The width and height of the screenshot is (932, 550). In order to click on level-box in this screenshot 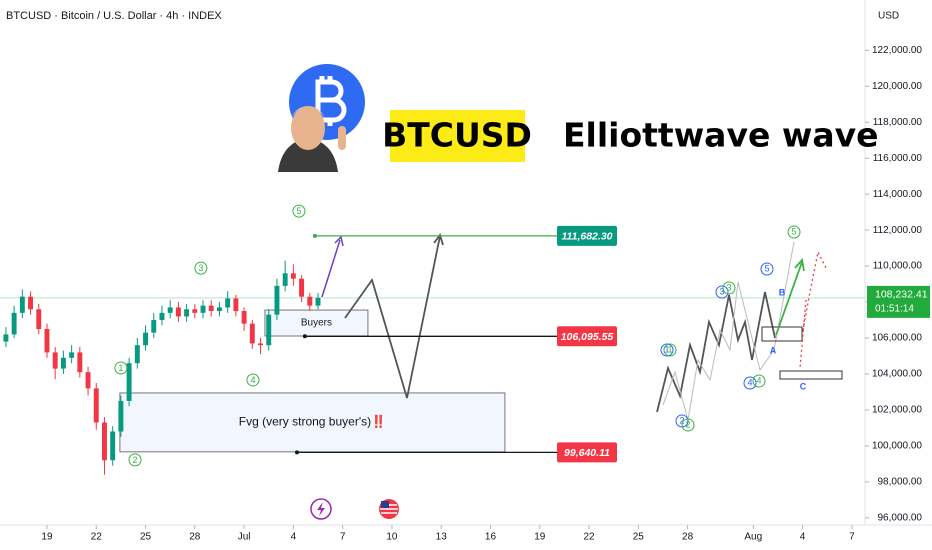, I will do `click(587, 235)`.